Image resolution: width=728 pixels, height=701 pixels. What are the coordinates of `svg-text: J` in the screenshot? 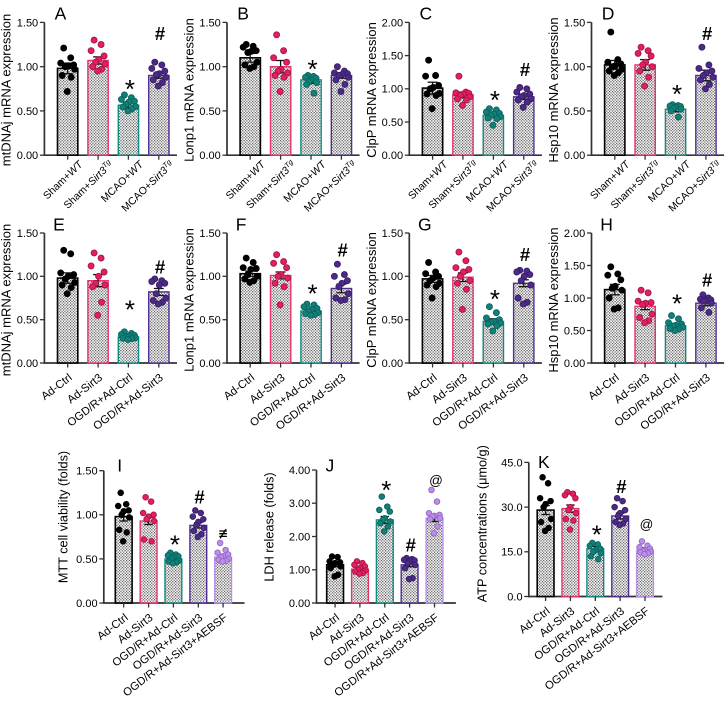 It's located at (330, 466).